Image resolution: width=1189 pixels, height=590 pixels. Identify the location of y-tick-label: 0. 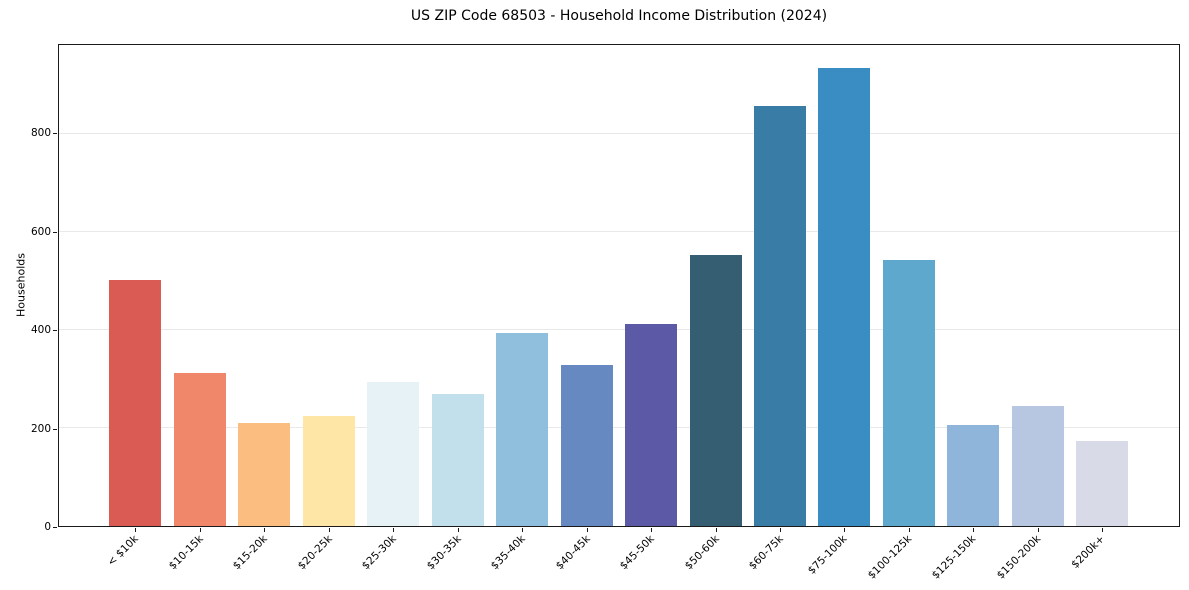
(47, 527).